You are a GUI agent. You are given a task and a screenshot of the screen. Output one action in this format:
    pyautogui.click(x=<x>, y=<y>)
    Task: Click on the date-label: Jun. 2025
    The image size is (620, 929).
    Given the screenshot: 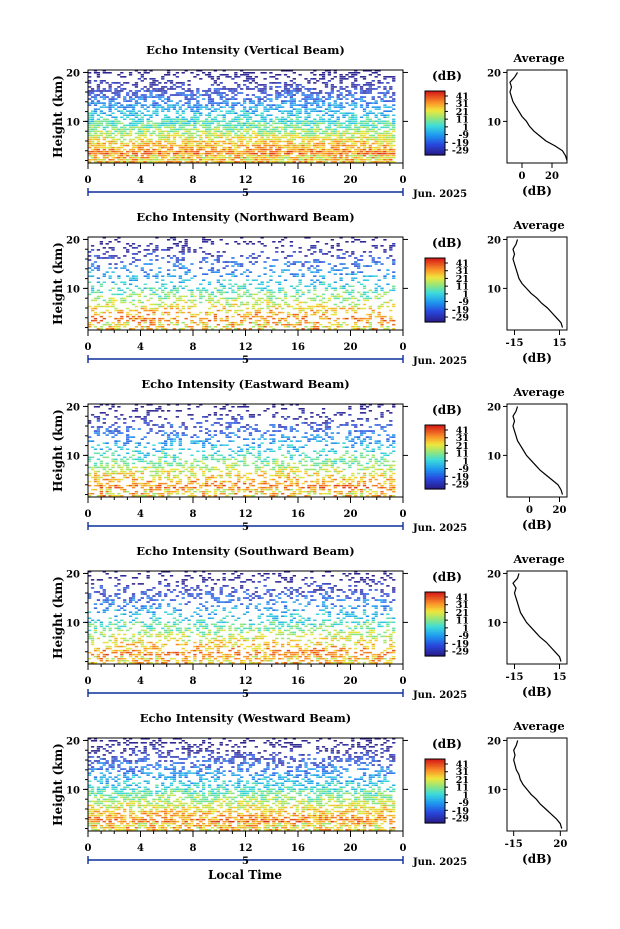 What is the action you would take?
    pyautogui.click(x=439, y=194)
    